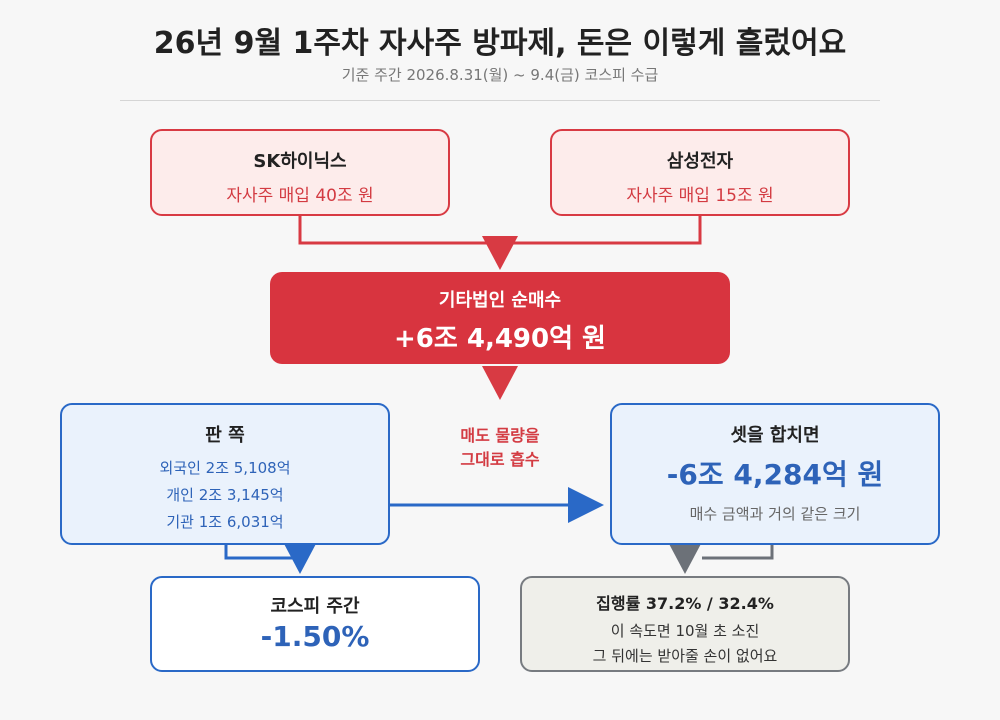  What do you see at coordinates (500, 383) in the screenshot?
I see `arrow-corp-down` at bounding box center [500, 383].